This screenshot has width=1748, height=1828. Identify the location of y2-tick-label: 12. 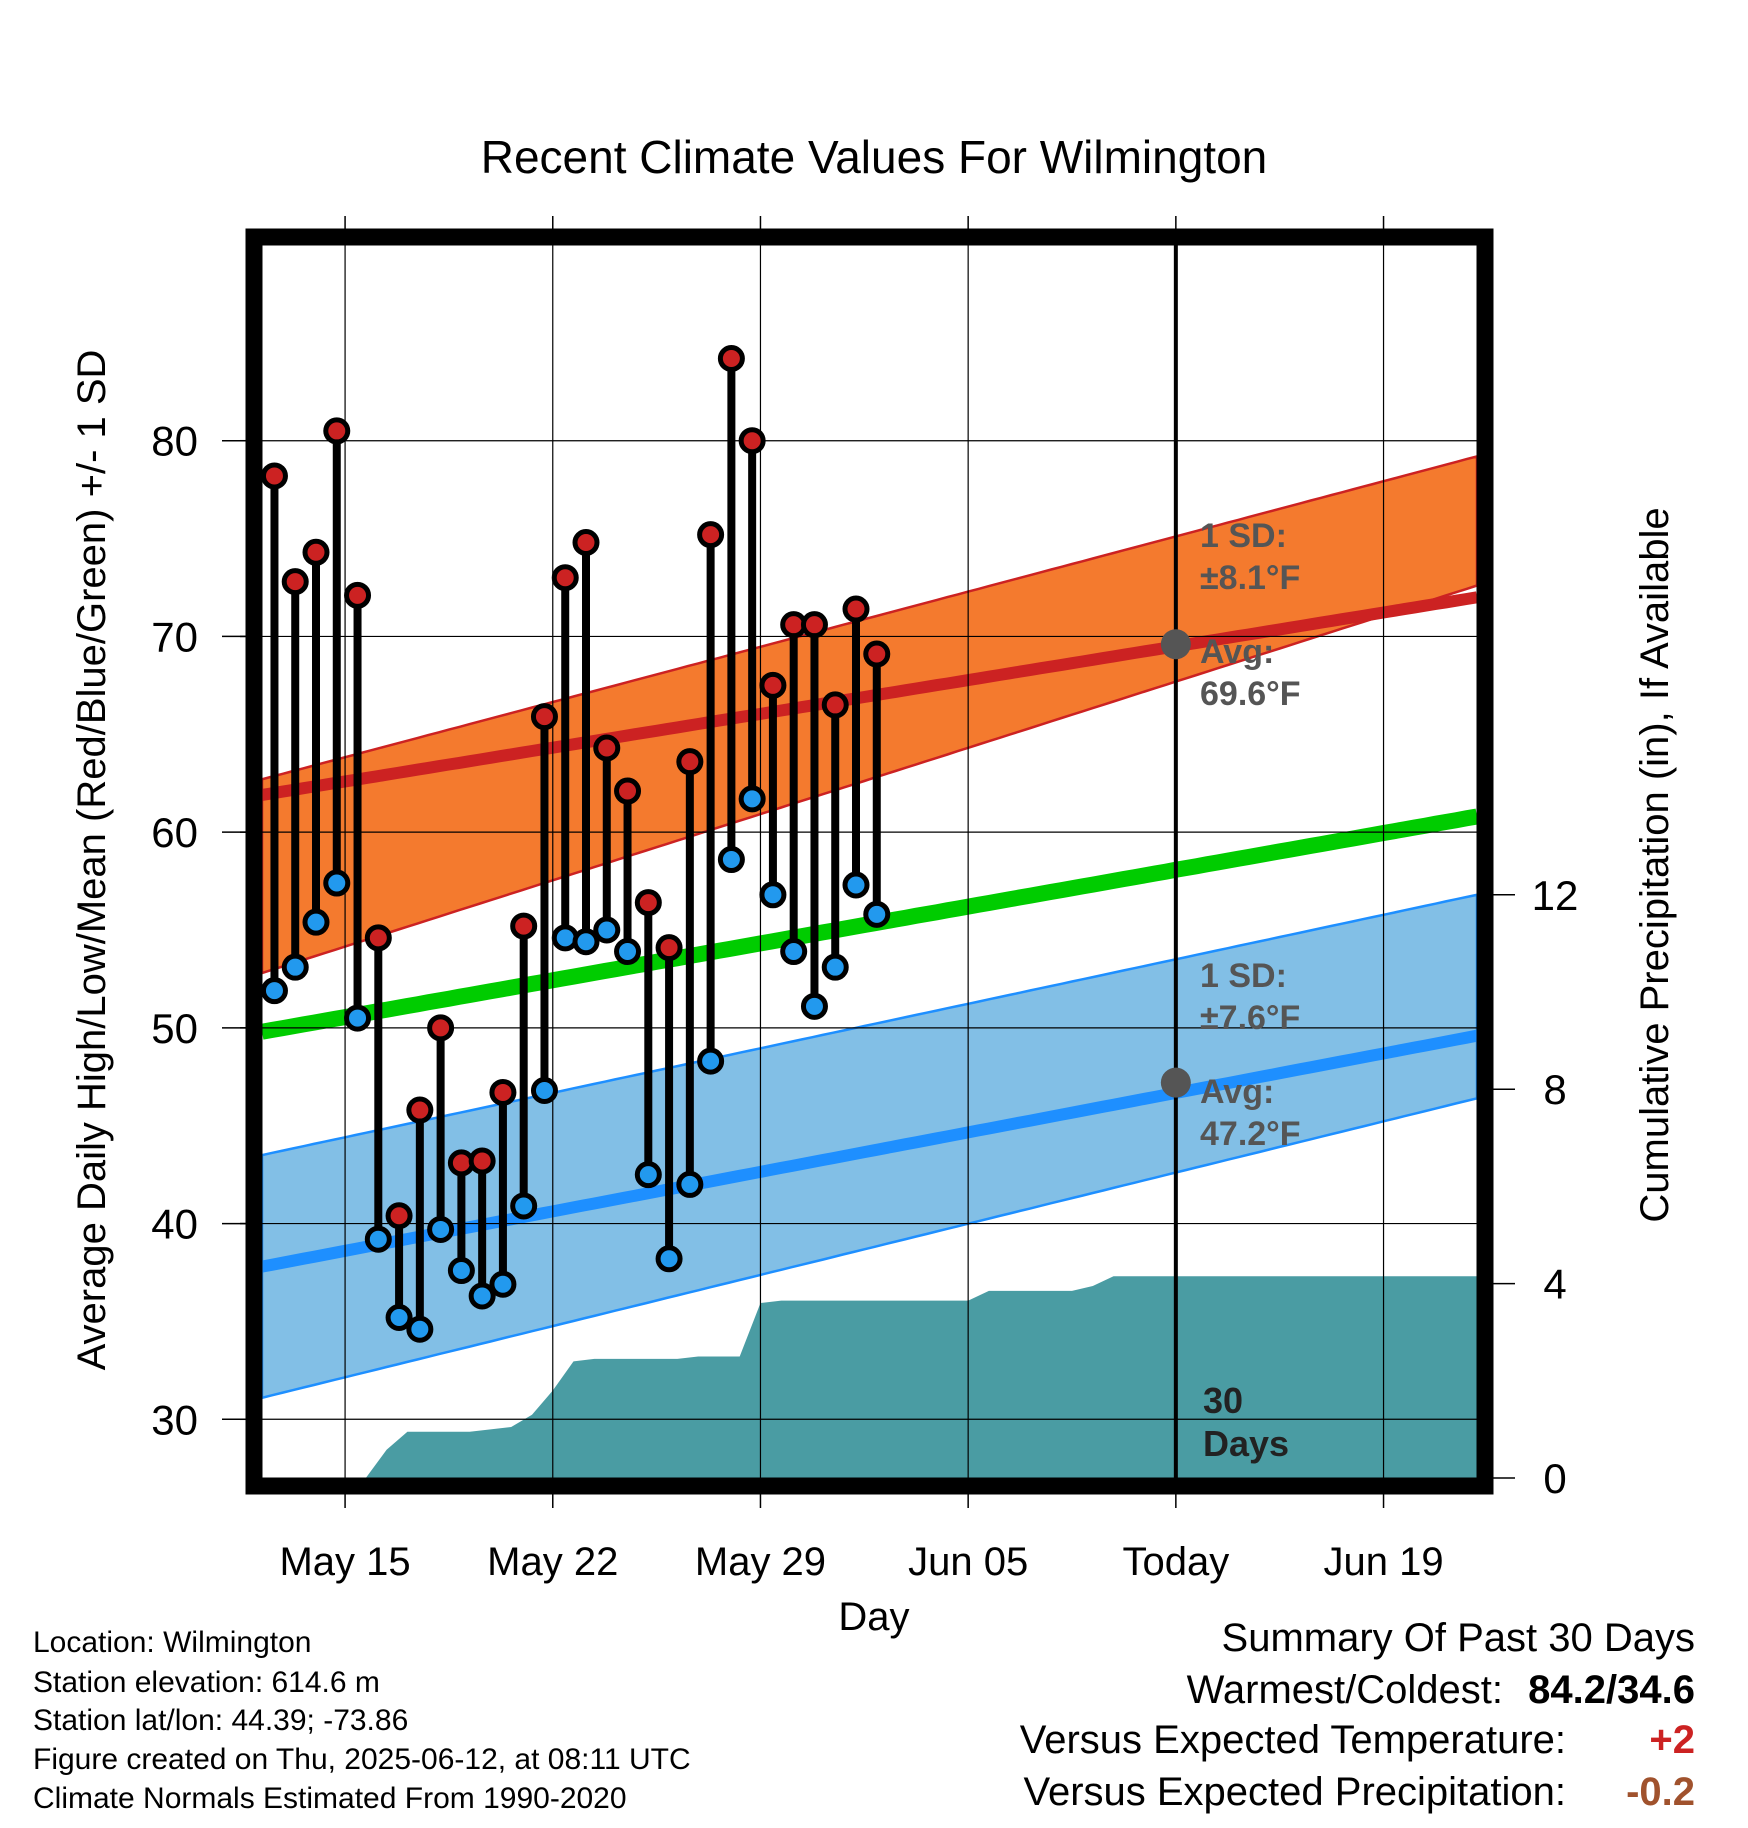
(1555, 895).